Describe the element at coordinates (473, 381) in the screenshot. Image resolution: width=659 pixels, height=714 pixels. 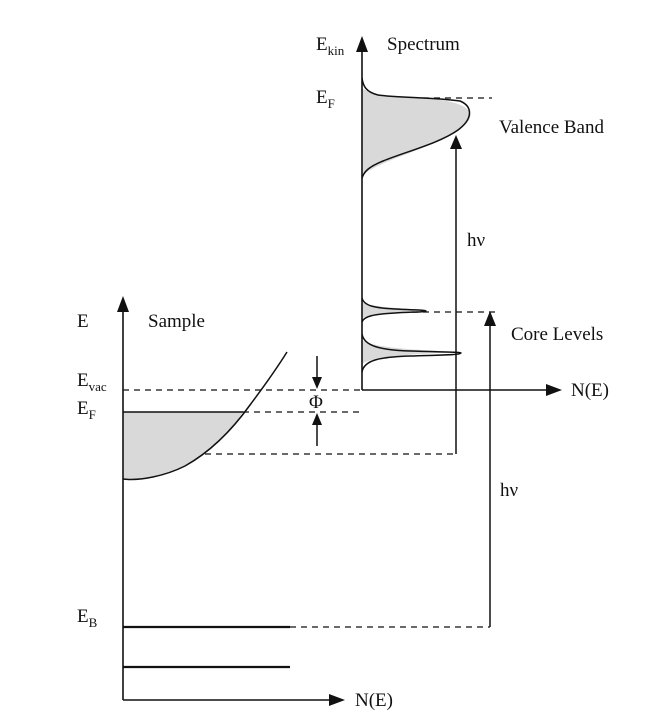
I see `photon-energy-arrows` at that location.